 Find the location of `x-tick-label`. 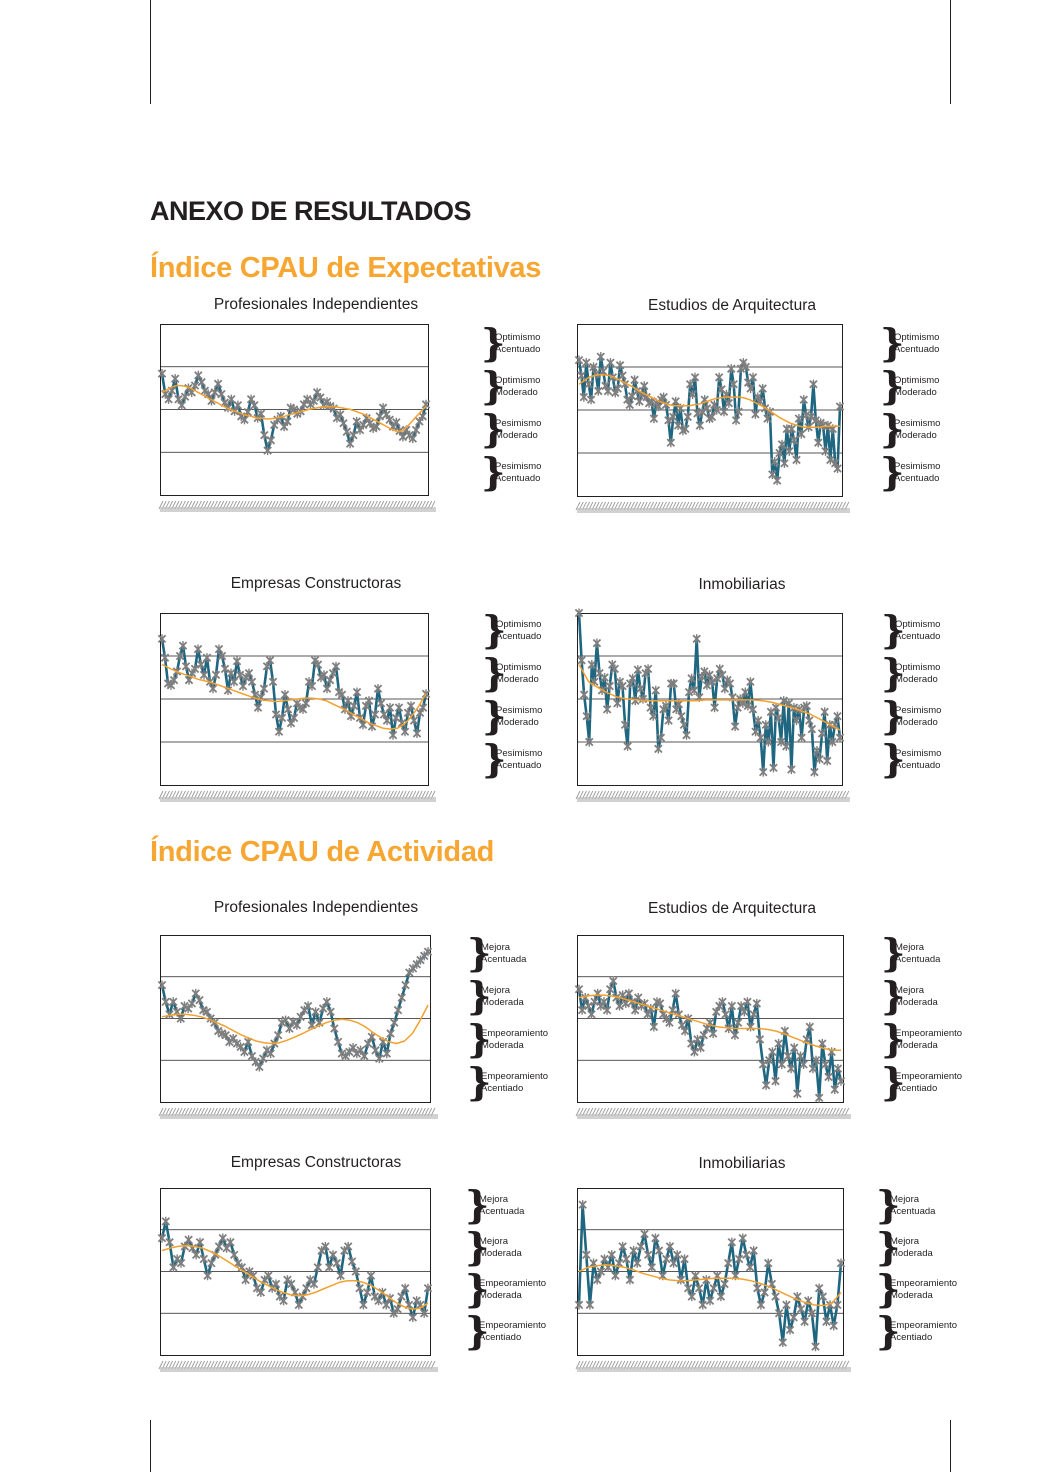

x-tick-label is located at coordinates (578, 1365).